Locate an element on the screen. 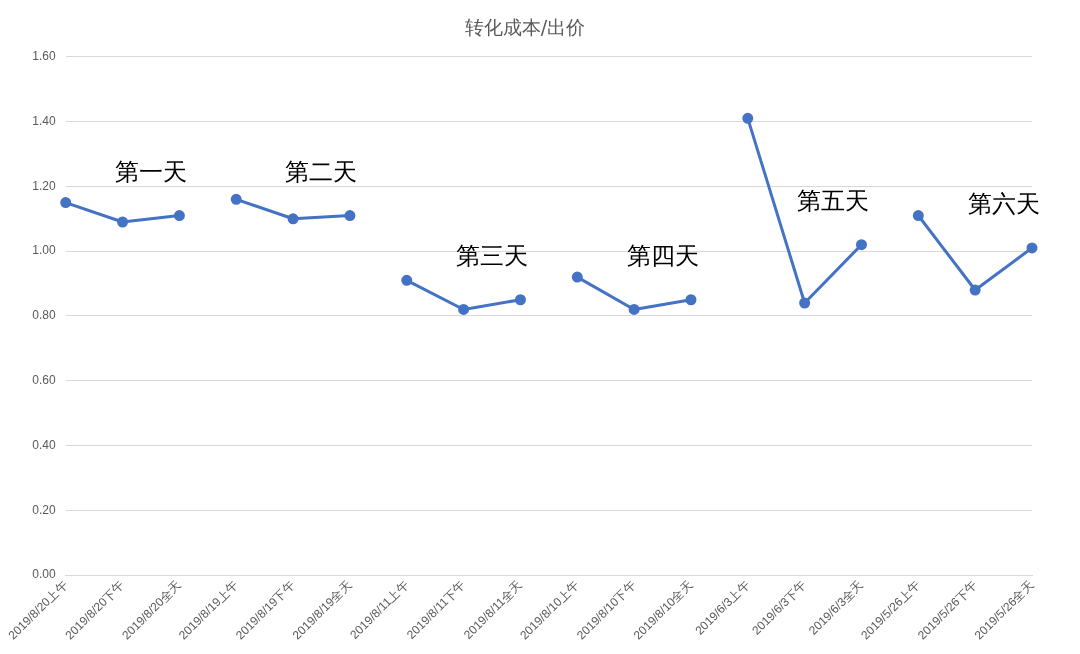 This screenshot has height=654, width=1080. y-tick-label: 0.60 is located at coordinates (44, 380).